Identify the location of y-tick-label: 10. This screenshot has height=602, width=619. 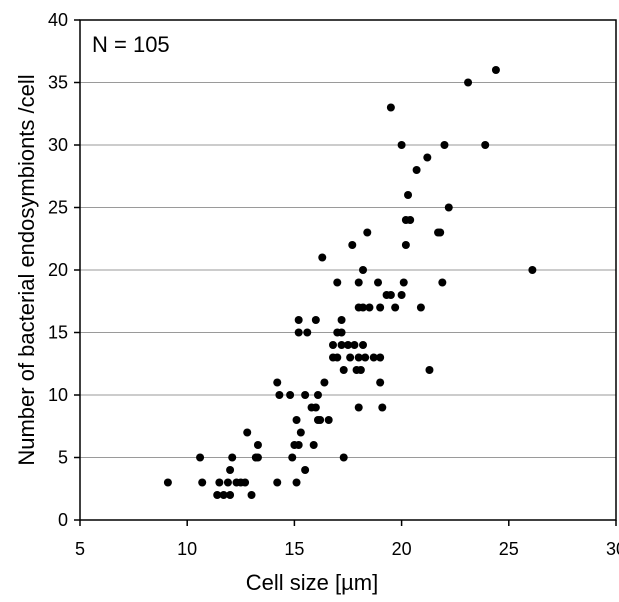
(58, 395).